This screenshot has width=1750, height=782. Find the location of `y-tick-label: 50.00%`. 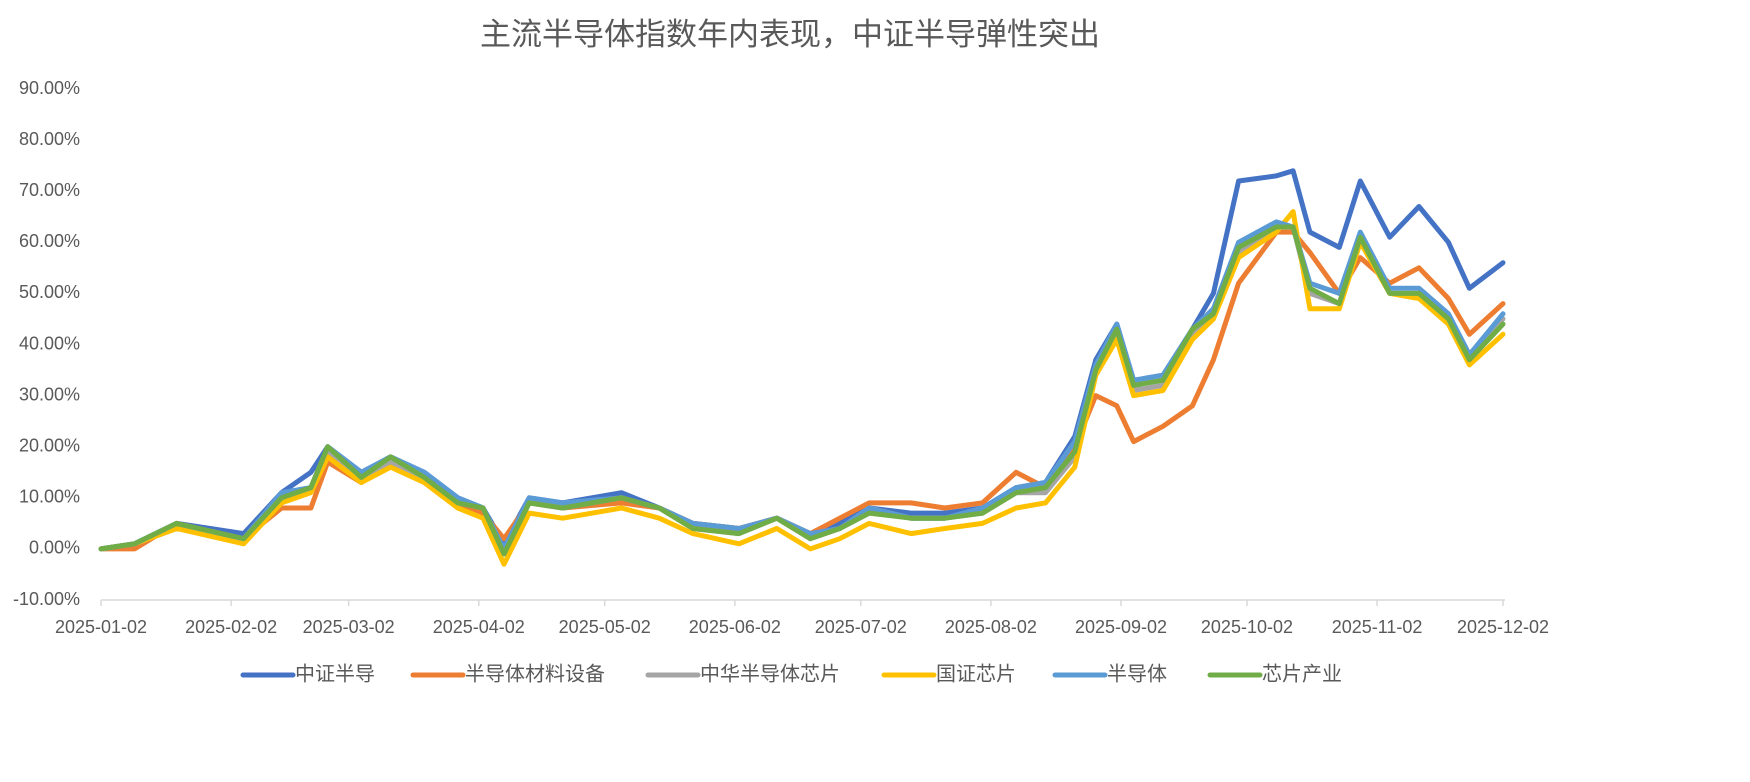

y-tick-label: 50.00% is located at coordinates (49, 292).